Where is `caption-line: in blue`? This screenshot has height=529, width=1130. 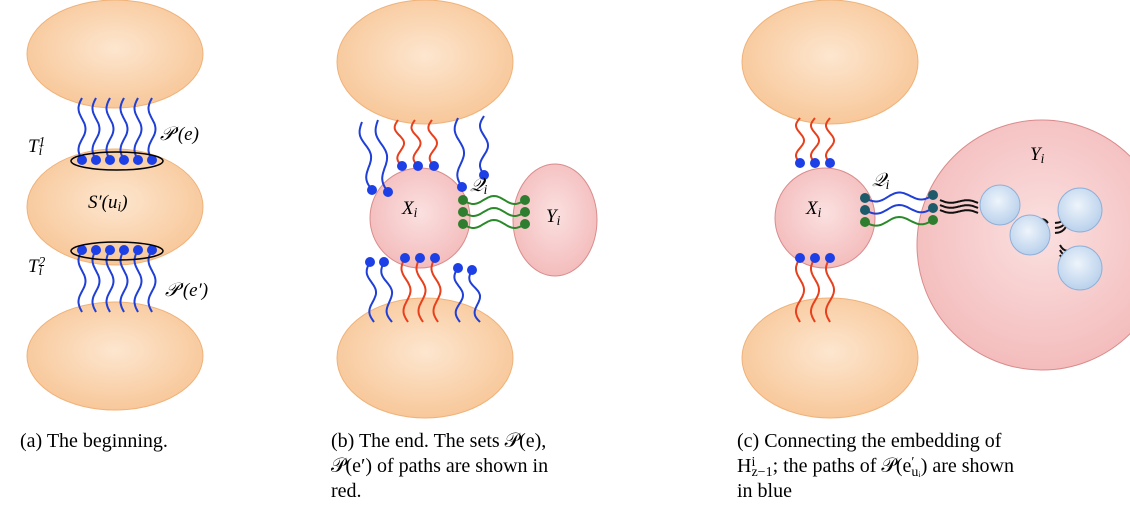 caption-line: in blue is located at coordinates (764, 491).